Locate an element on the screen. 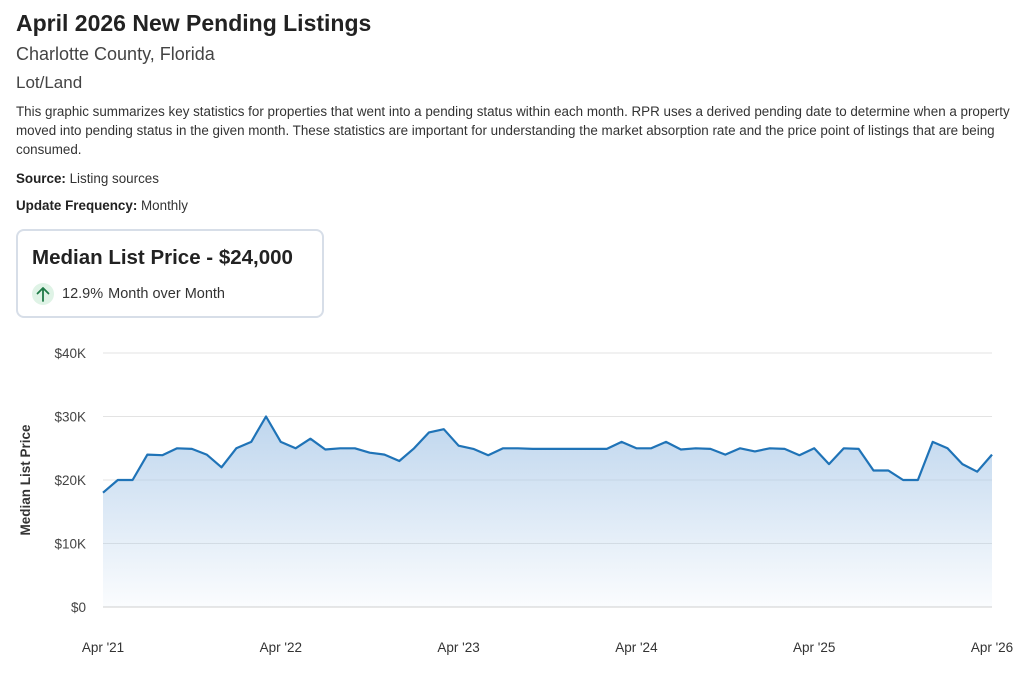 This screenshot has width=1024, height=696. y-axis-ticks: $0 $10K $20K $30K $40K is located at coordinates (70, 480).